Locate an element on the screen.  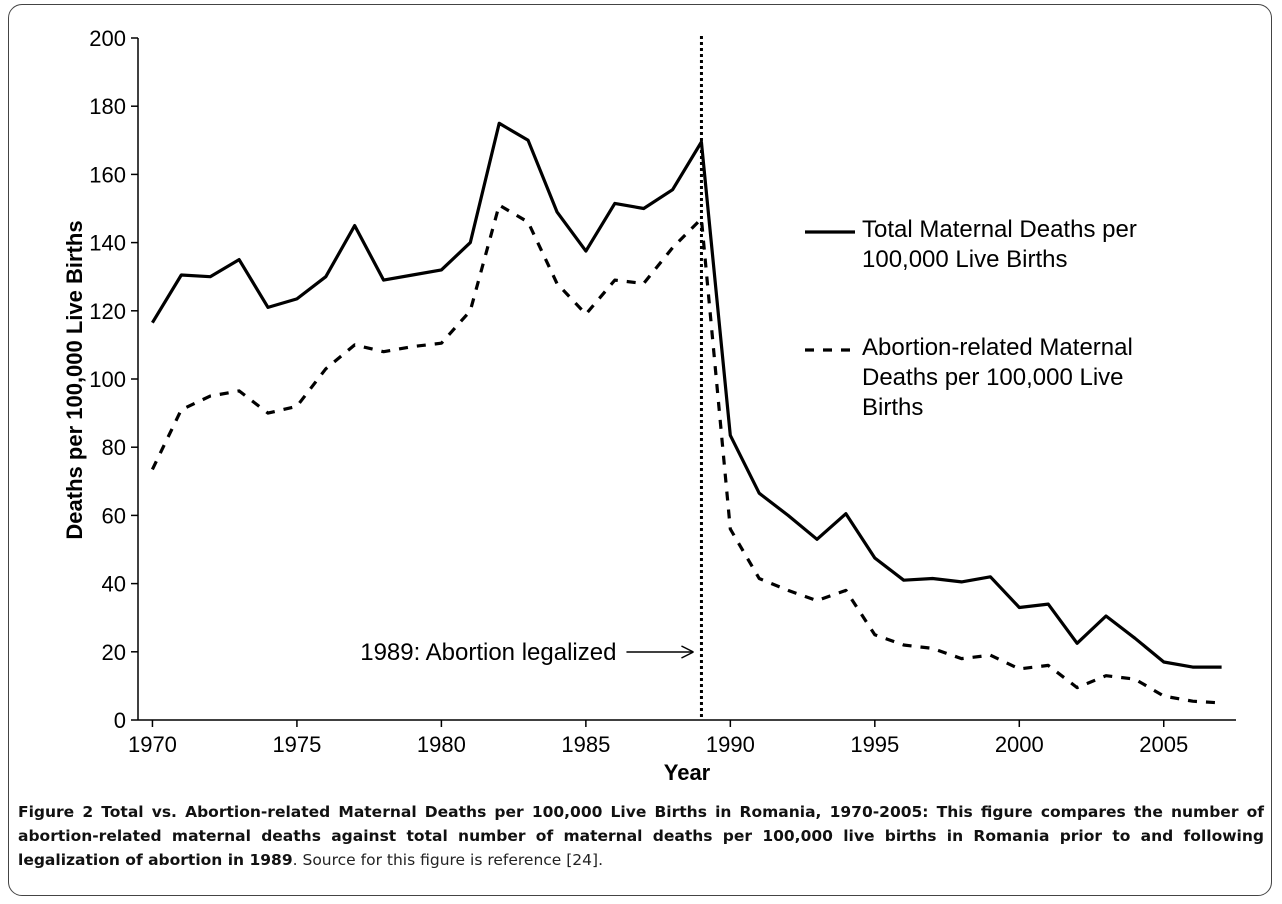
annotation-arrowhead is located at coordinates (687, 652).